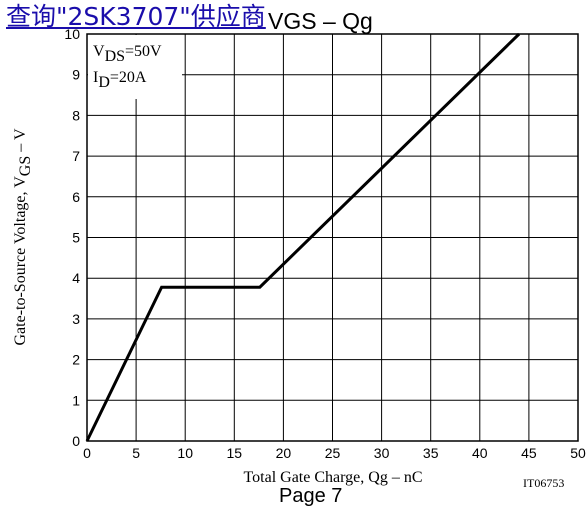  Describe the element at coordinates (76, 278) in the screenshot. I see `y-tick-label: 4` at that location.